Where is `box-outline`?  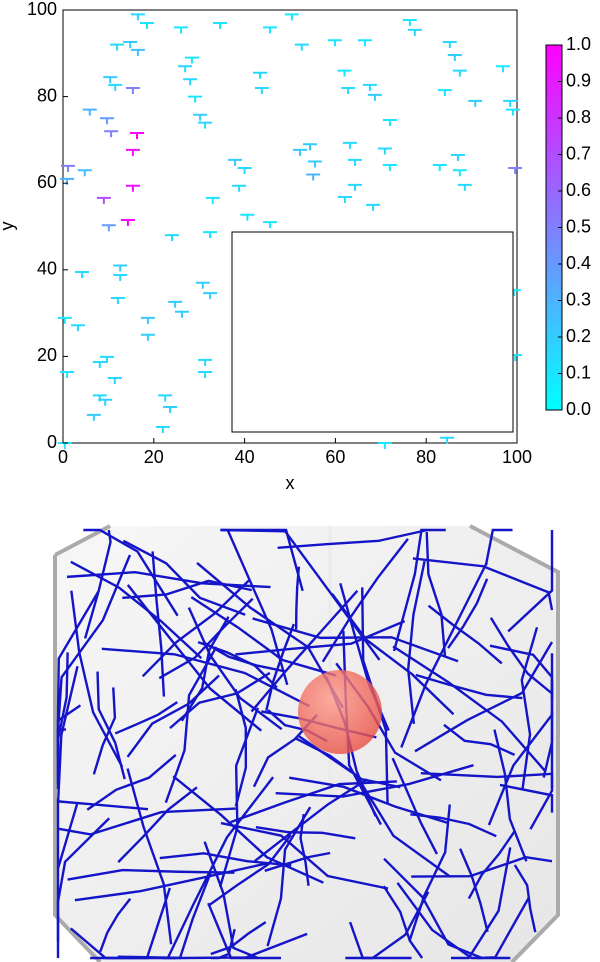 box-outline is located at coordinates (514, 743).